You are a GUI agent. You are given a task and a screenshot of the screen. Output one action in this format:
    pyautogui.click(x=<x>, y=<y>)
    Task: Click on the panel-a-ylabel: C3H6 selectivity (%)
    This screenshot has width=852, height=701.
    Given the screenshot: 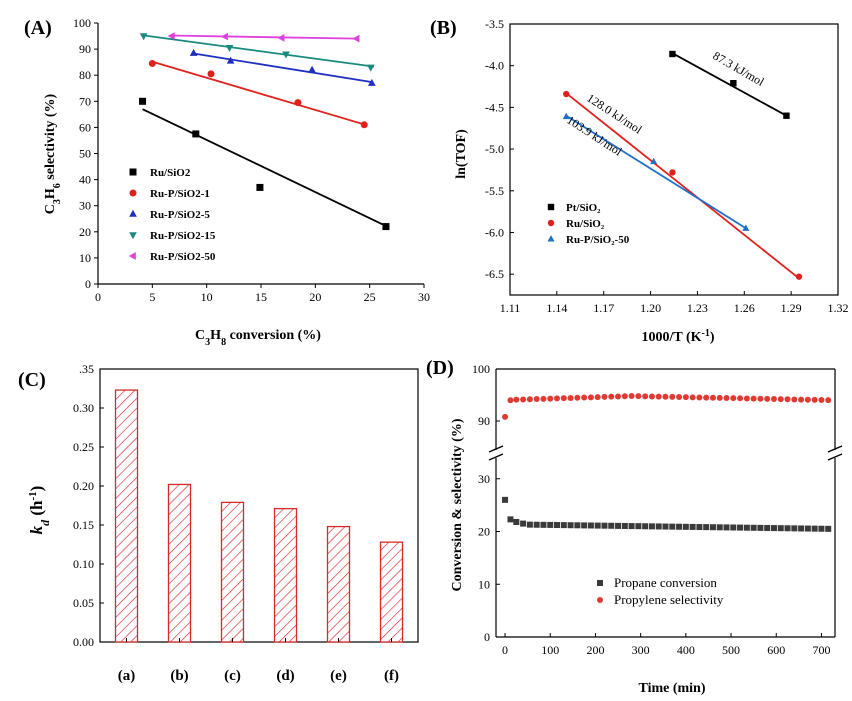 What is the action you would take?
    pyautogui.click(x=53, y=153)
    